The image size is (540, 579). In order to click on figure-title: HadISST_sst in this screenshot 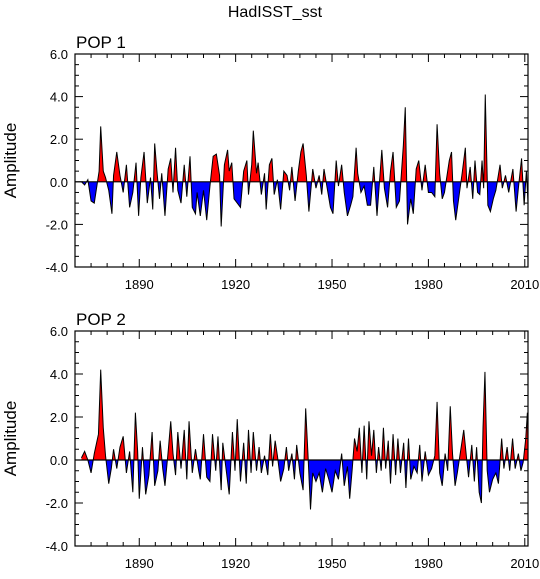, I will do `click(275, 12)`.